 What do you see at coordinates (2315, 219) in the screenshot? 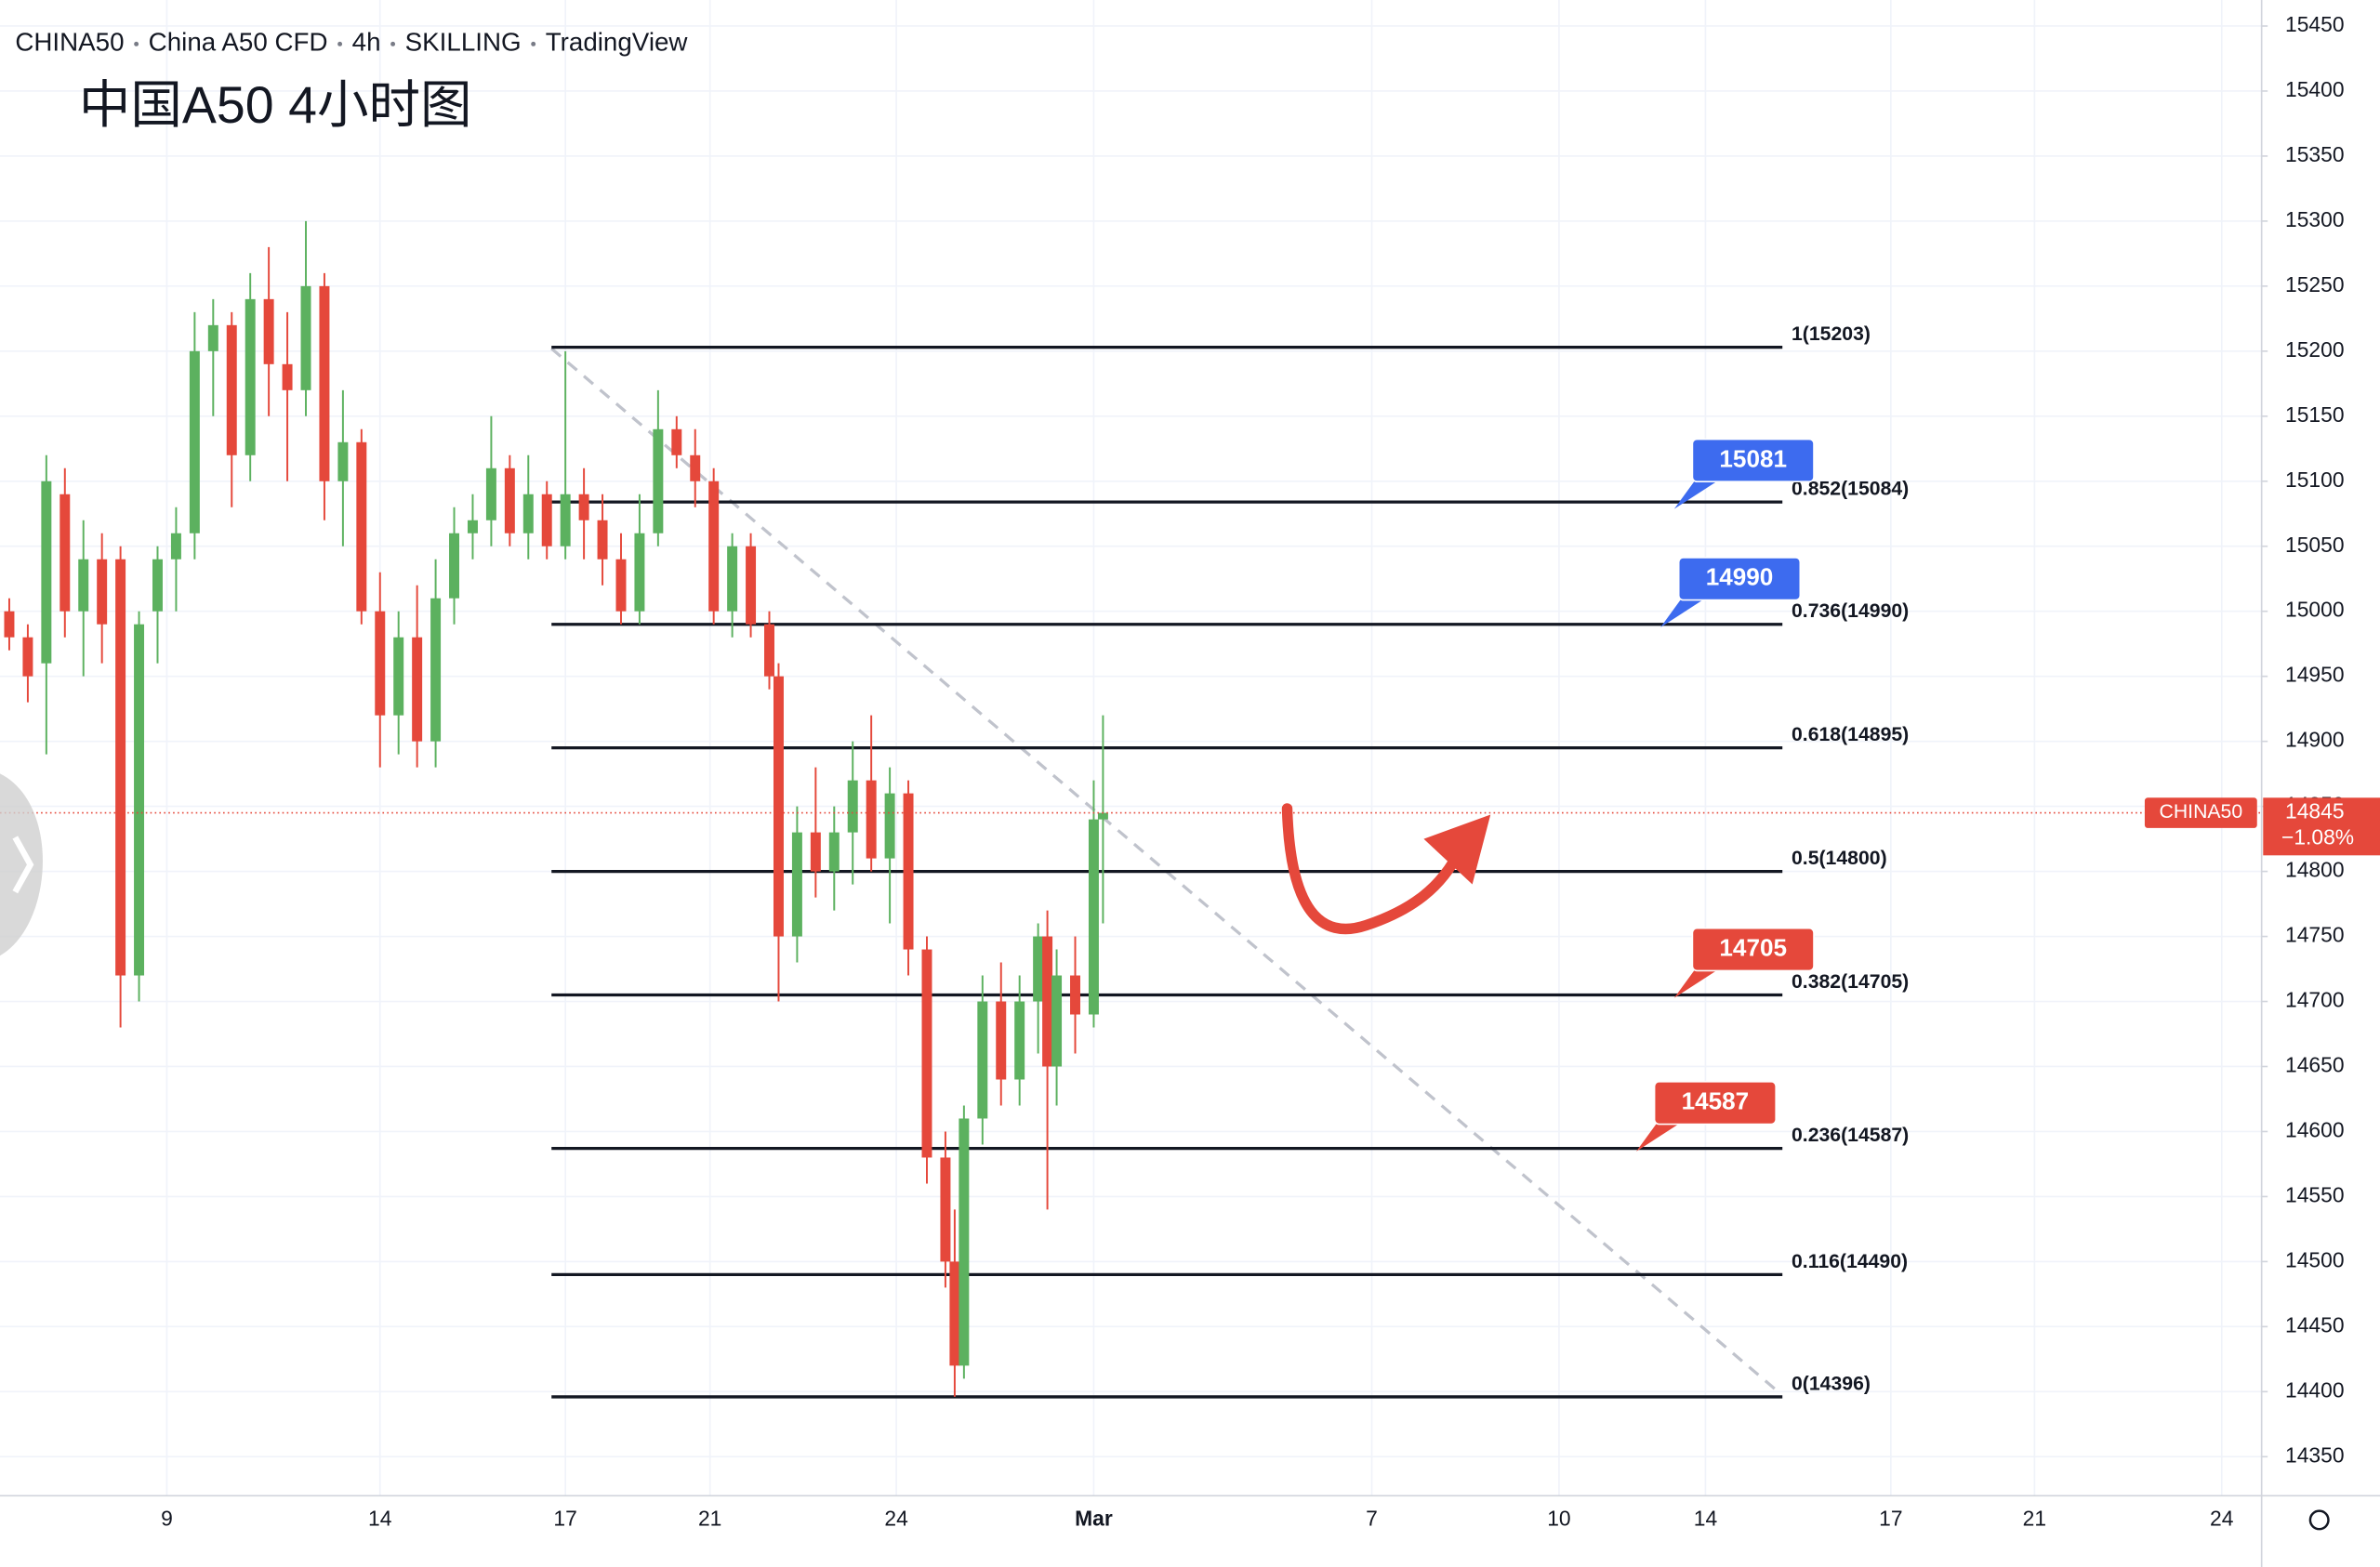
I see `y-tick-label: 15300` at bounding box center [2315, 219].